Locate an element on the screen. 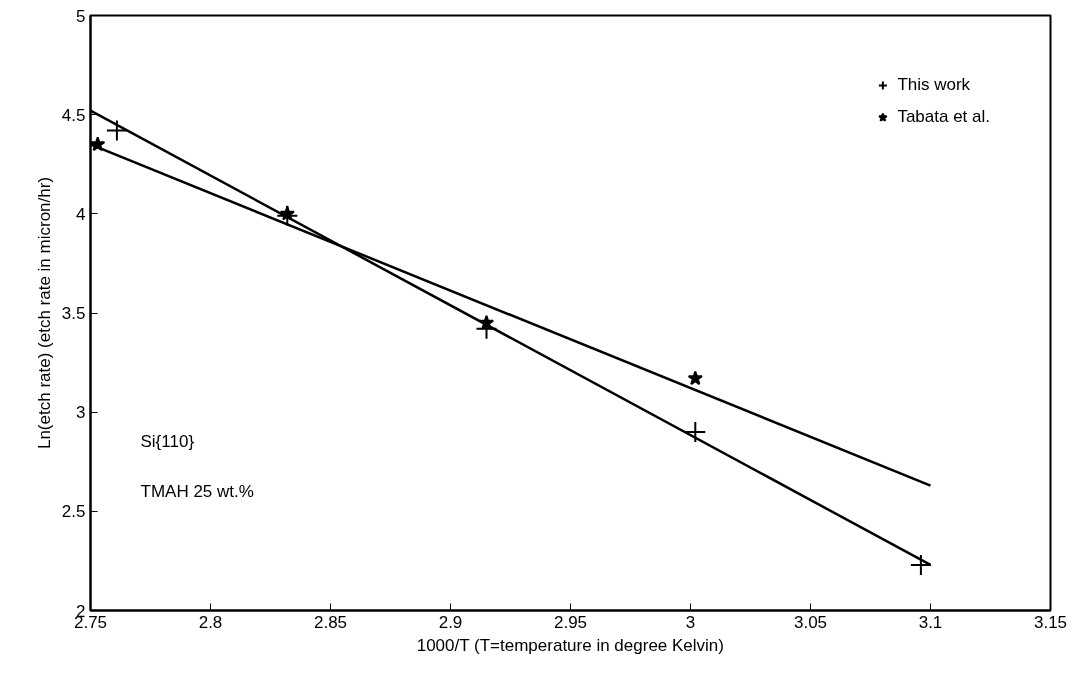 The image size is (1087, 690). x-tick-label: 3.1 is located at coordinates (930, 622).